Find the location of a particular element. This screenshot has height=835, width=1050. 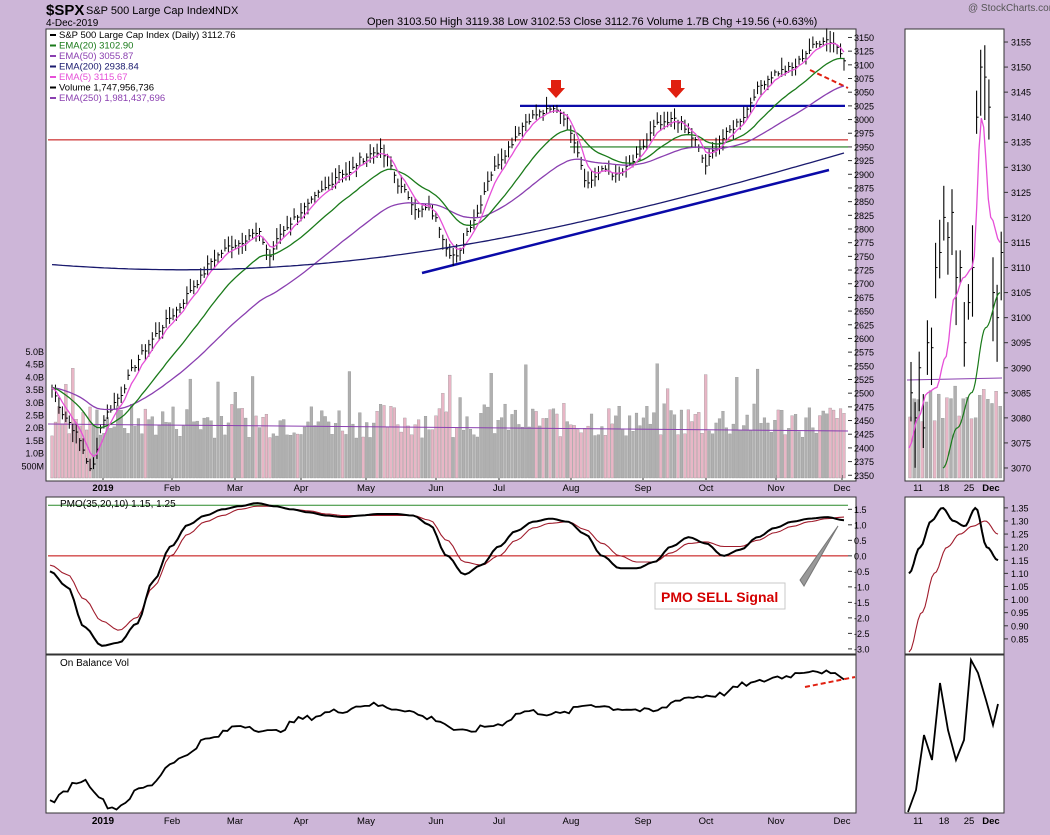

y-tick-label: 3100 is located at coordinates (864, 65).